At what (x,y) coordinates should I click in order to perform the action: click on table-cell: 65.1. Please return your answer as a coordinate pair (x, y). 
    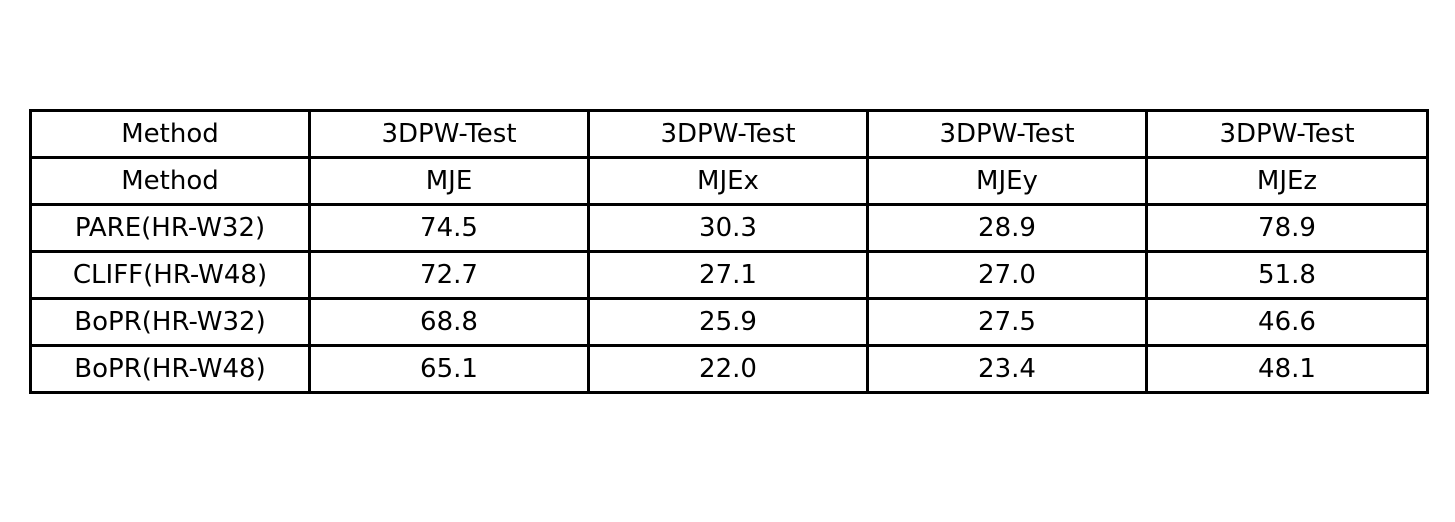
    Looking at the image, I should click on (449, 369).